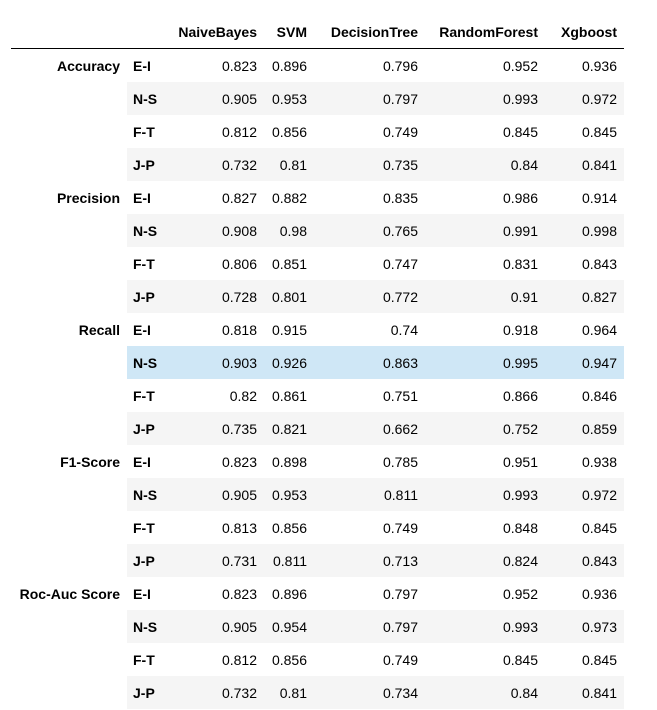 The width and height of the screenshot is (657, 710). I want to click on cell-xgboost: 0.827, so click(584, 296).